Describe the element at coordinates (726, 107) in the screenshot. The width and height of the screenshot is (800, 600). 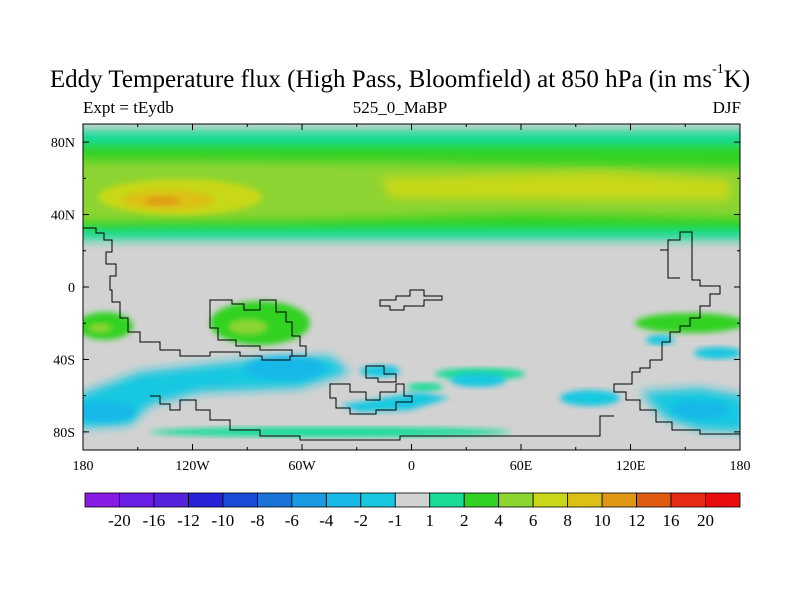
I see `season-label: DJF` at that location.